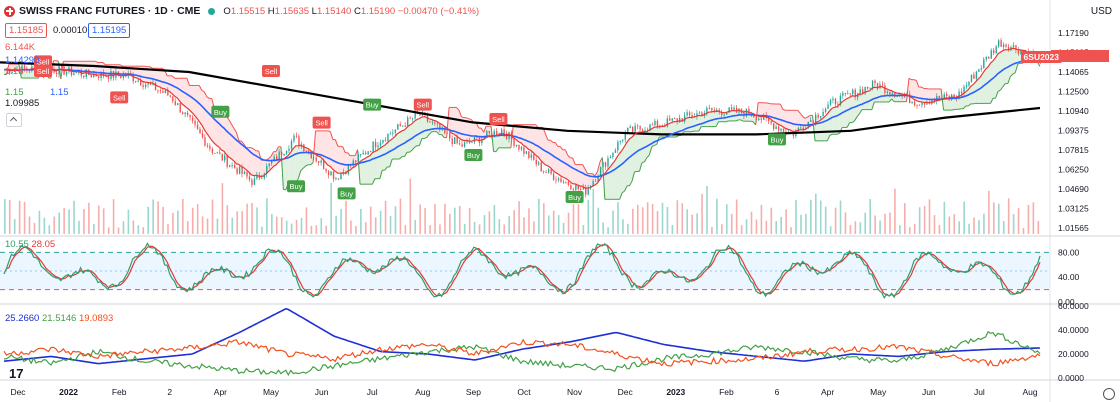 The image size is (1120, 402). What do you see at coordinates (26, 30) in the screenshot?
I see `sell-price-button: 1.15185` at bounding box center [26, 30].